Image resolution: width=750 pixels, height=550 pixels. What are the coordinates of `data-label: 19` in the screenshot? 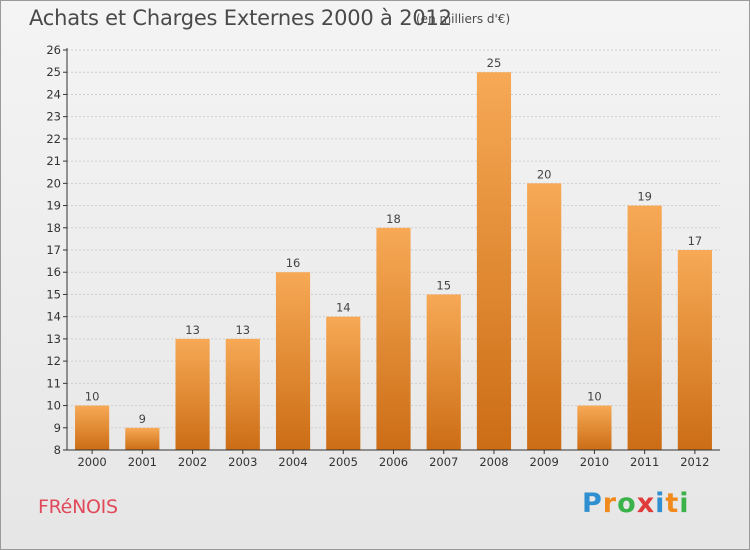 It's located at (644, 197).